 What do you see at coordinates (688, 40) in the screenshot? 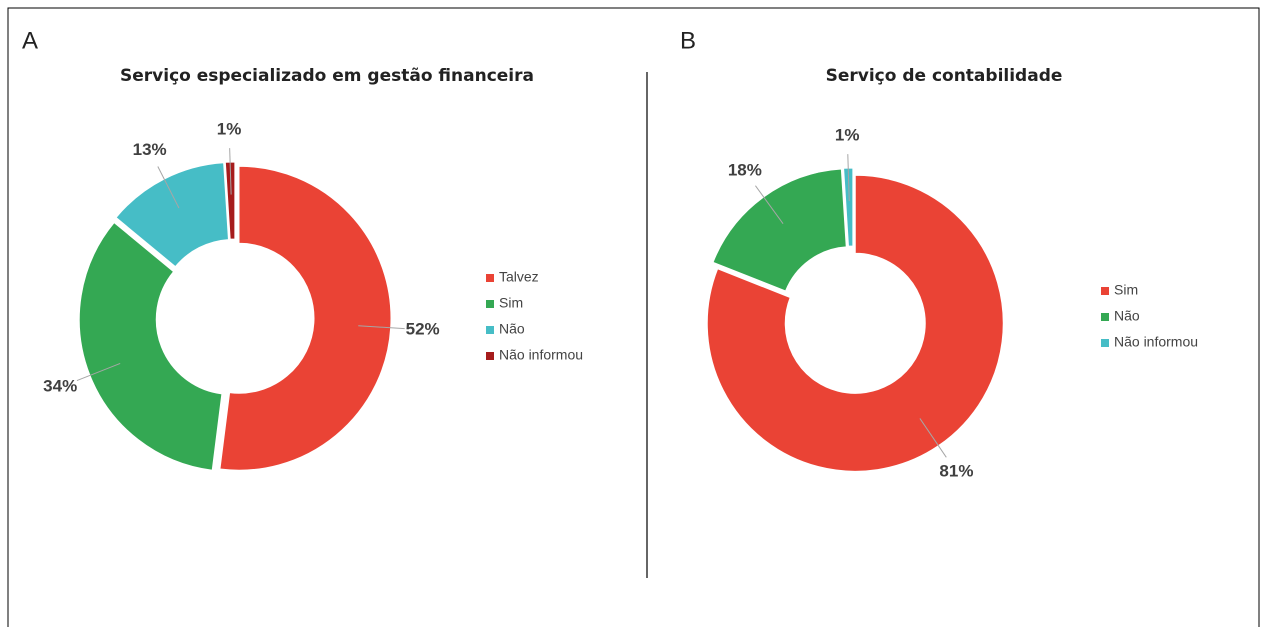
I see `panel-label: B` at bounding box center [688, 40].